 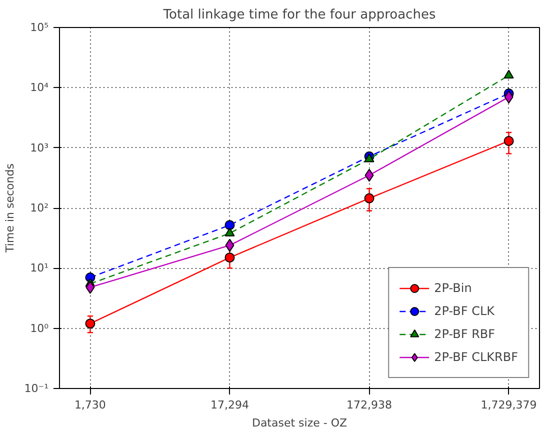 I want to click on x-tick-label: 1,730, so click(x=90, y=405).